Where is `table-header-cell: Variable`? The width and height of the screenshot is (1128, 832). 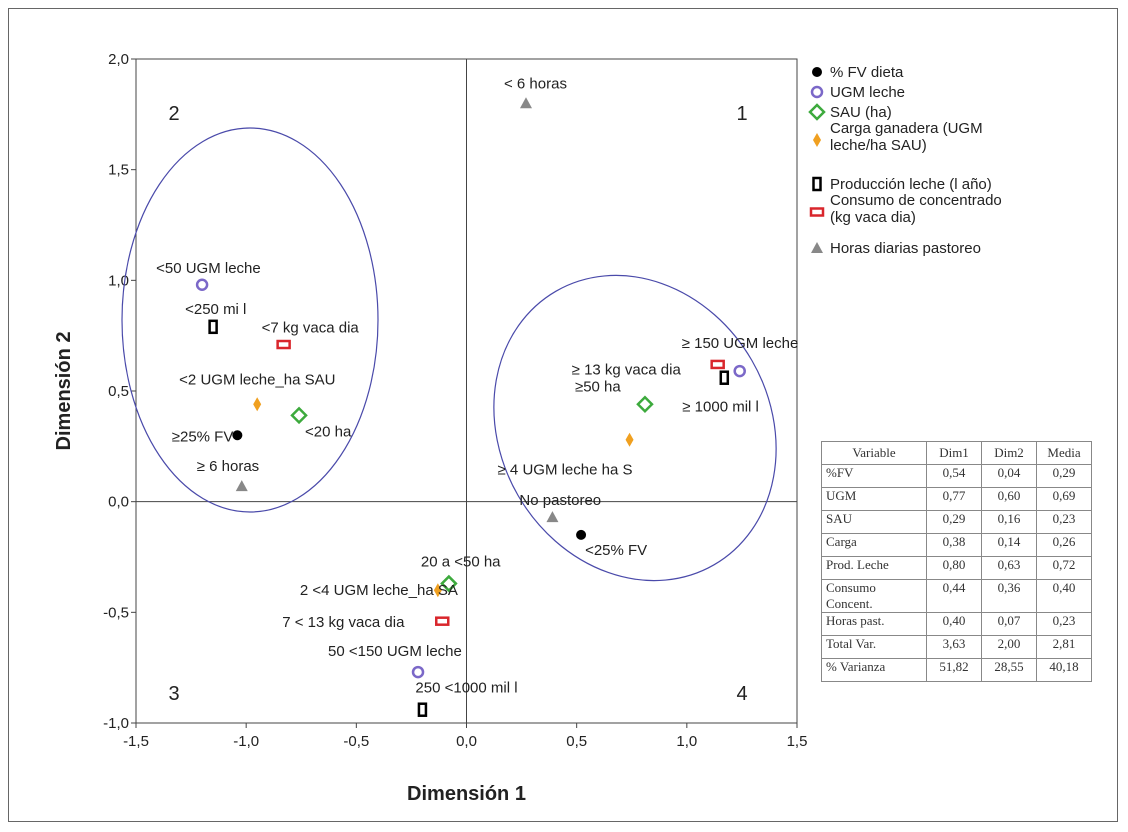
table-header-cell: Variable is located at coordinates (874, 453).